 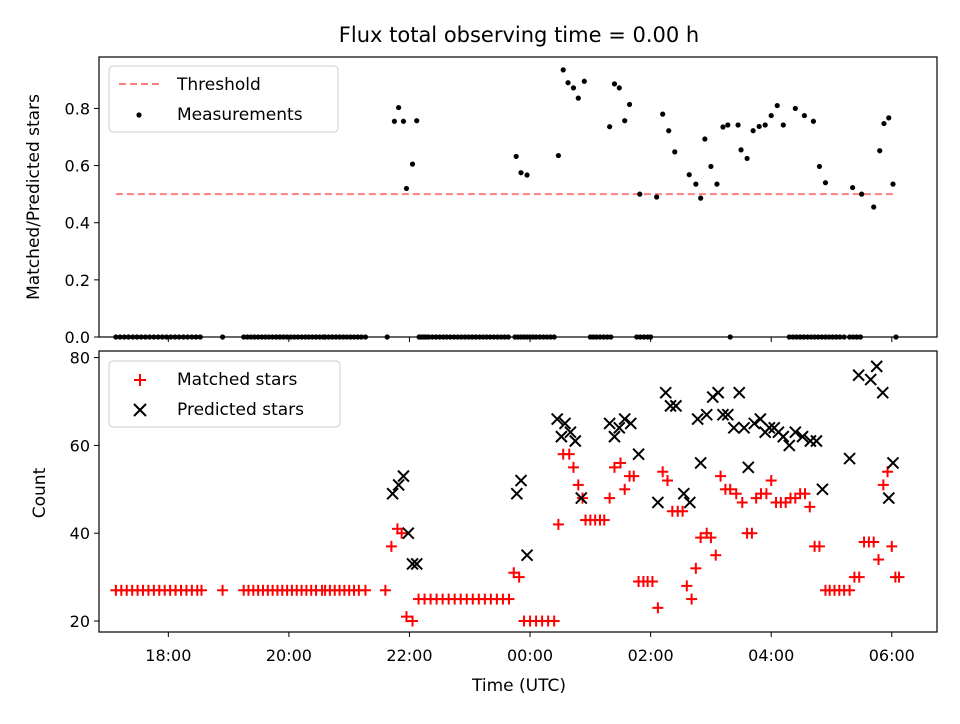 I want to click on top-y-ticks: 0.0 0.2 0.4 0.6 0.8, so click(x=82, y=223).